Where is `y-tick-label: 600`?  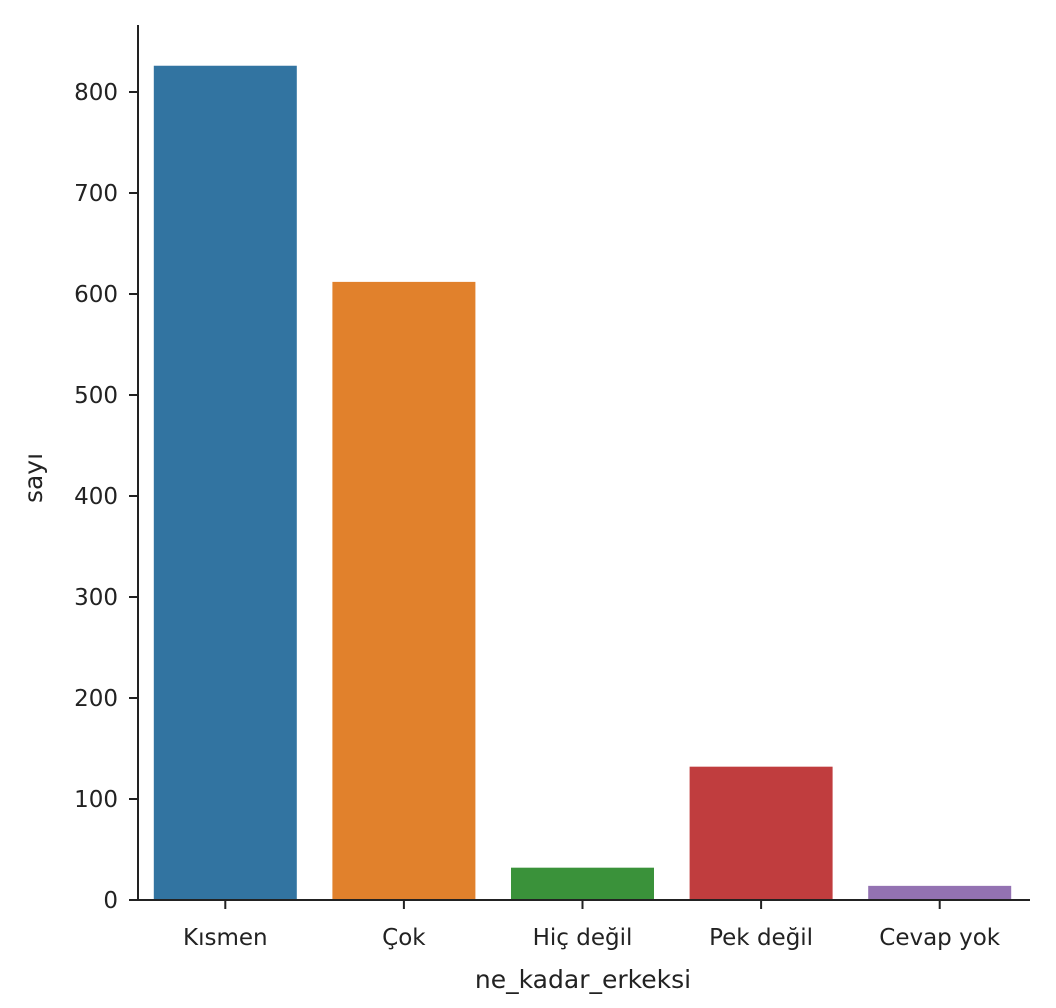 y-tick-label: 600 is located at coordinates (96, 295).